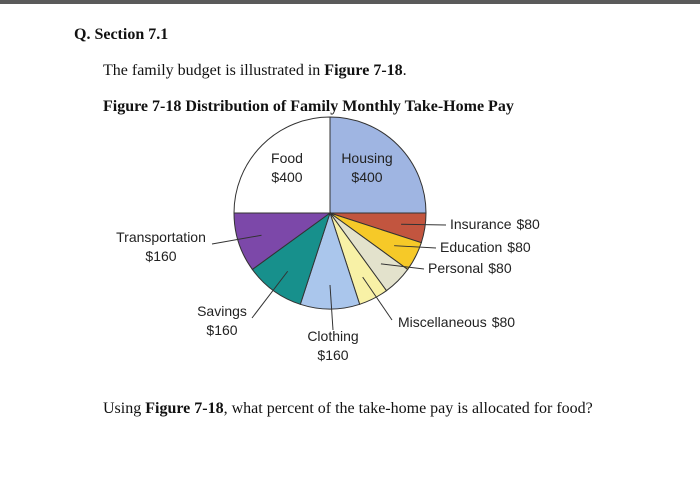  Describe the element at coordinates (287, 158) in the screenshot. I see `slice-label: Food` at that location.